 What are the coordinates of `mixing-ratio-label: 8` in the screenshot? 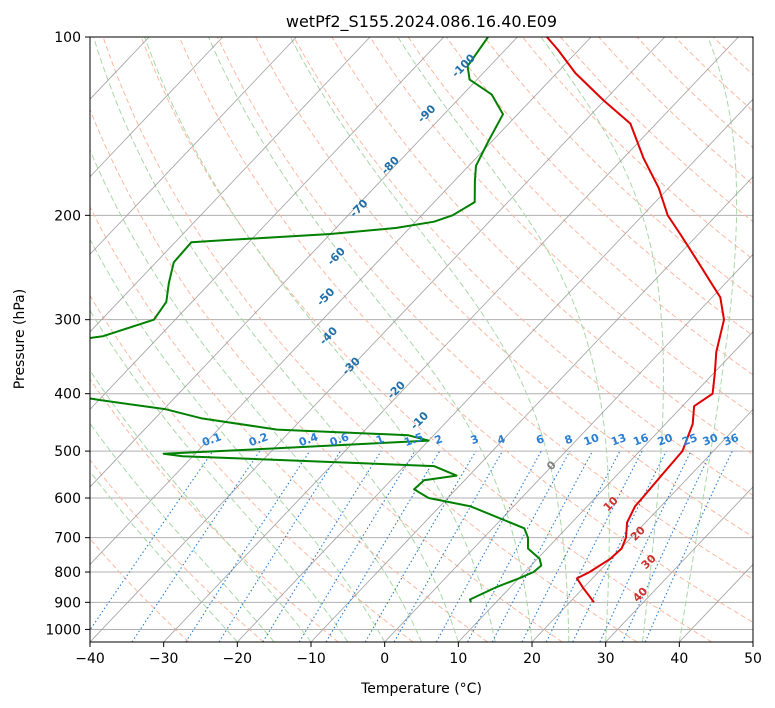 It's located at (569, 439).